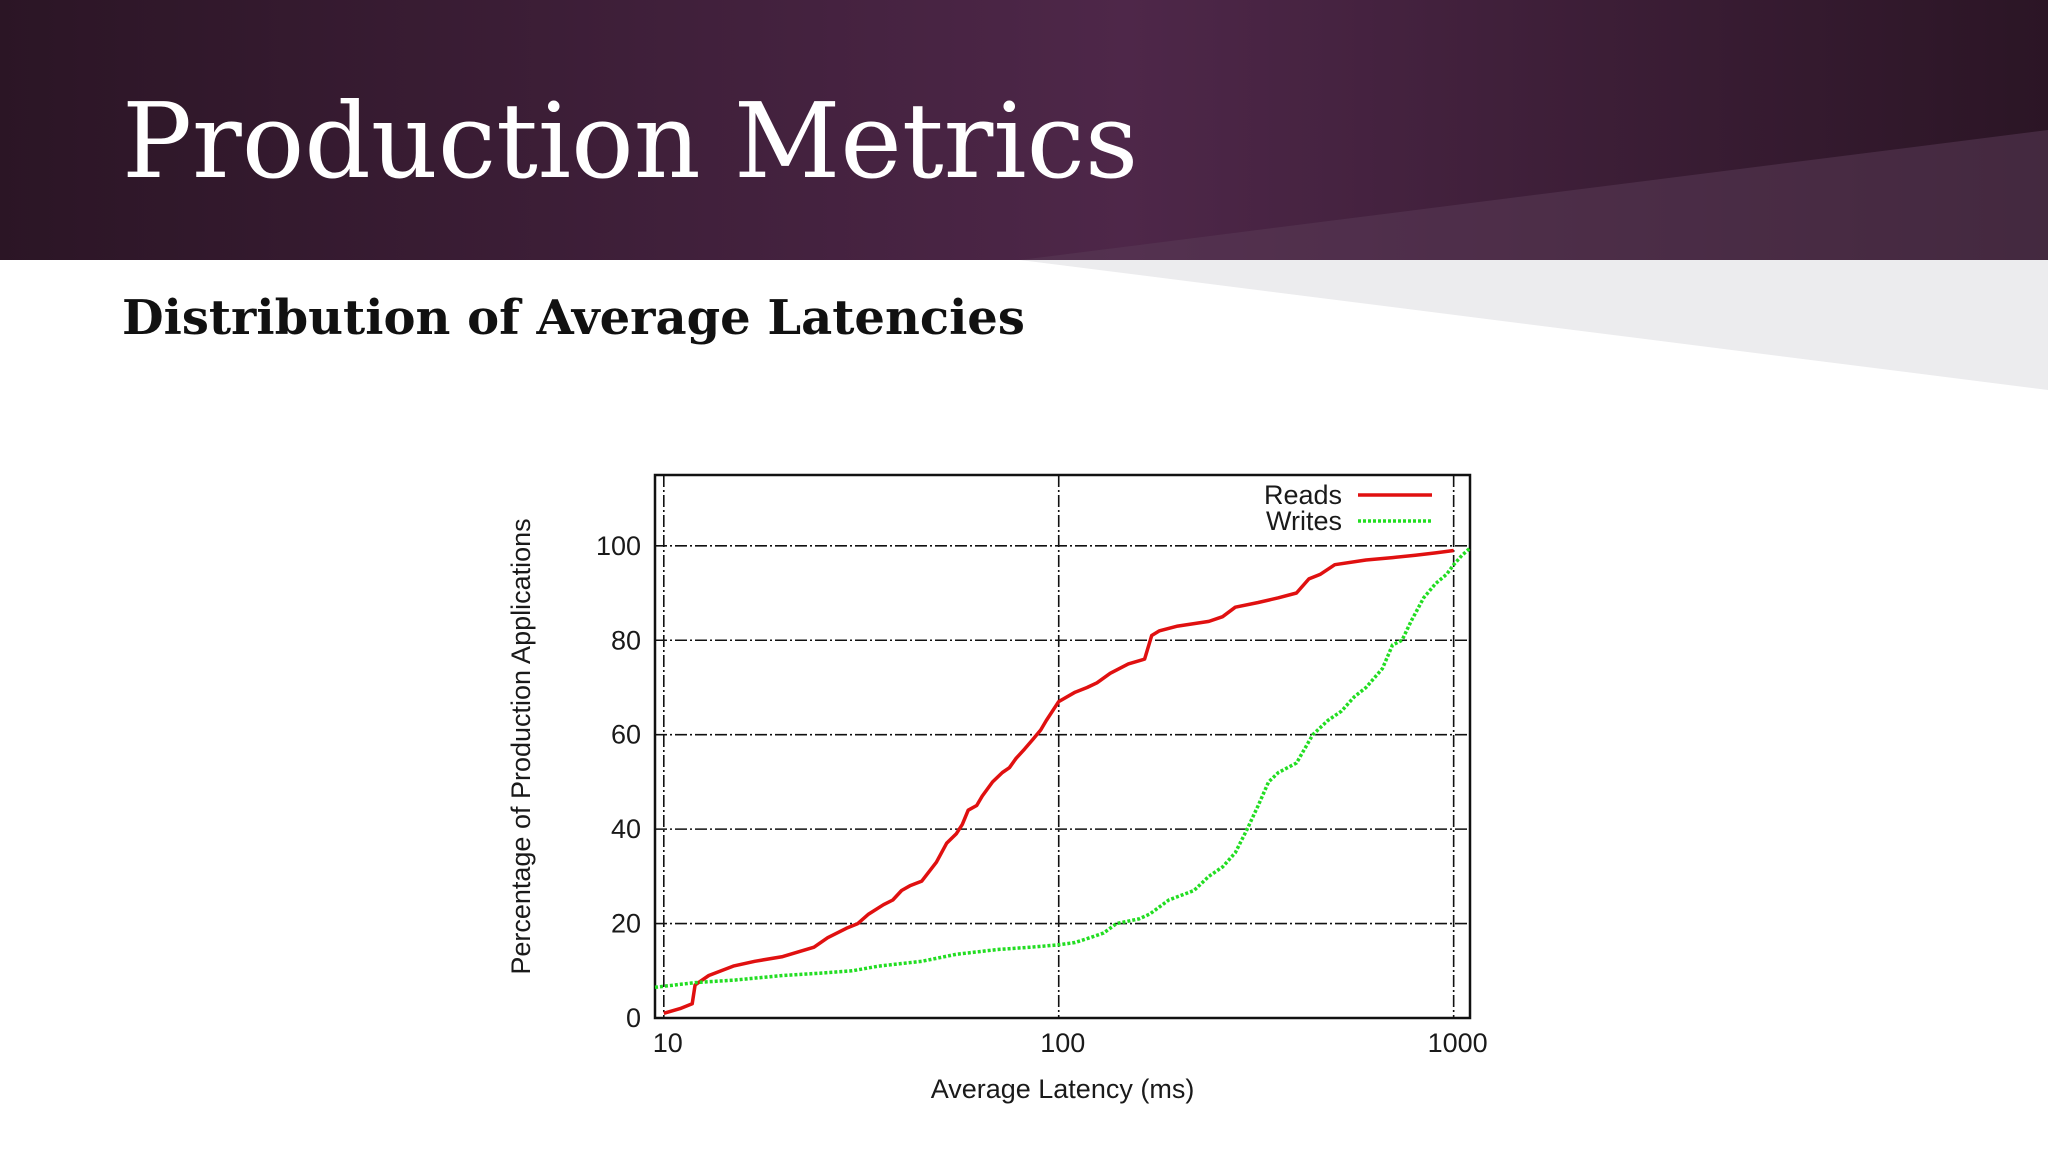  What do you see at coordinates (521, 746) in the screenshot?
I see `y-axis-title: Percentage of Production Applications` at bounding box center [521, 746].